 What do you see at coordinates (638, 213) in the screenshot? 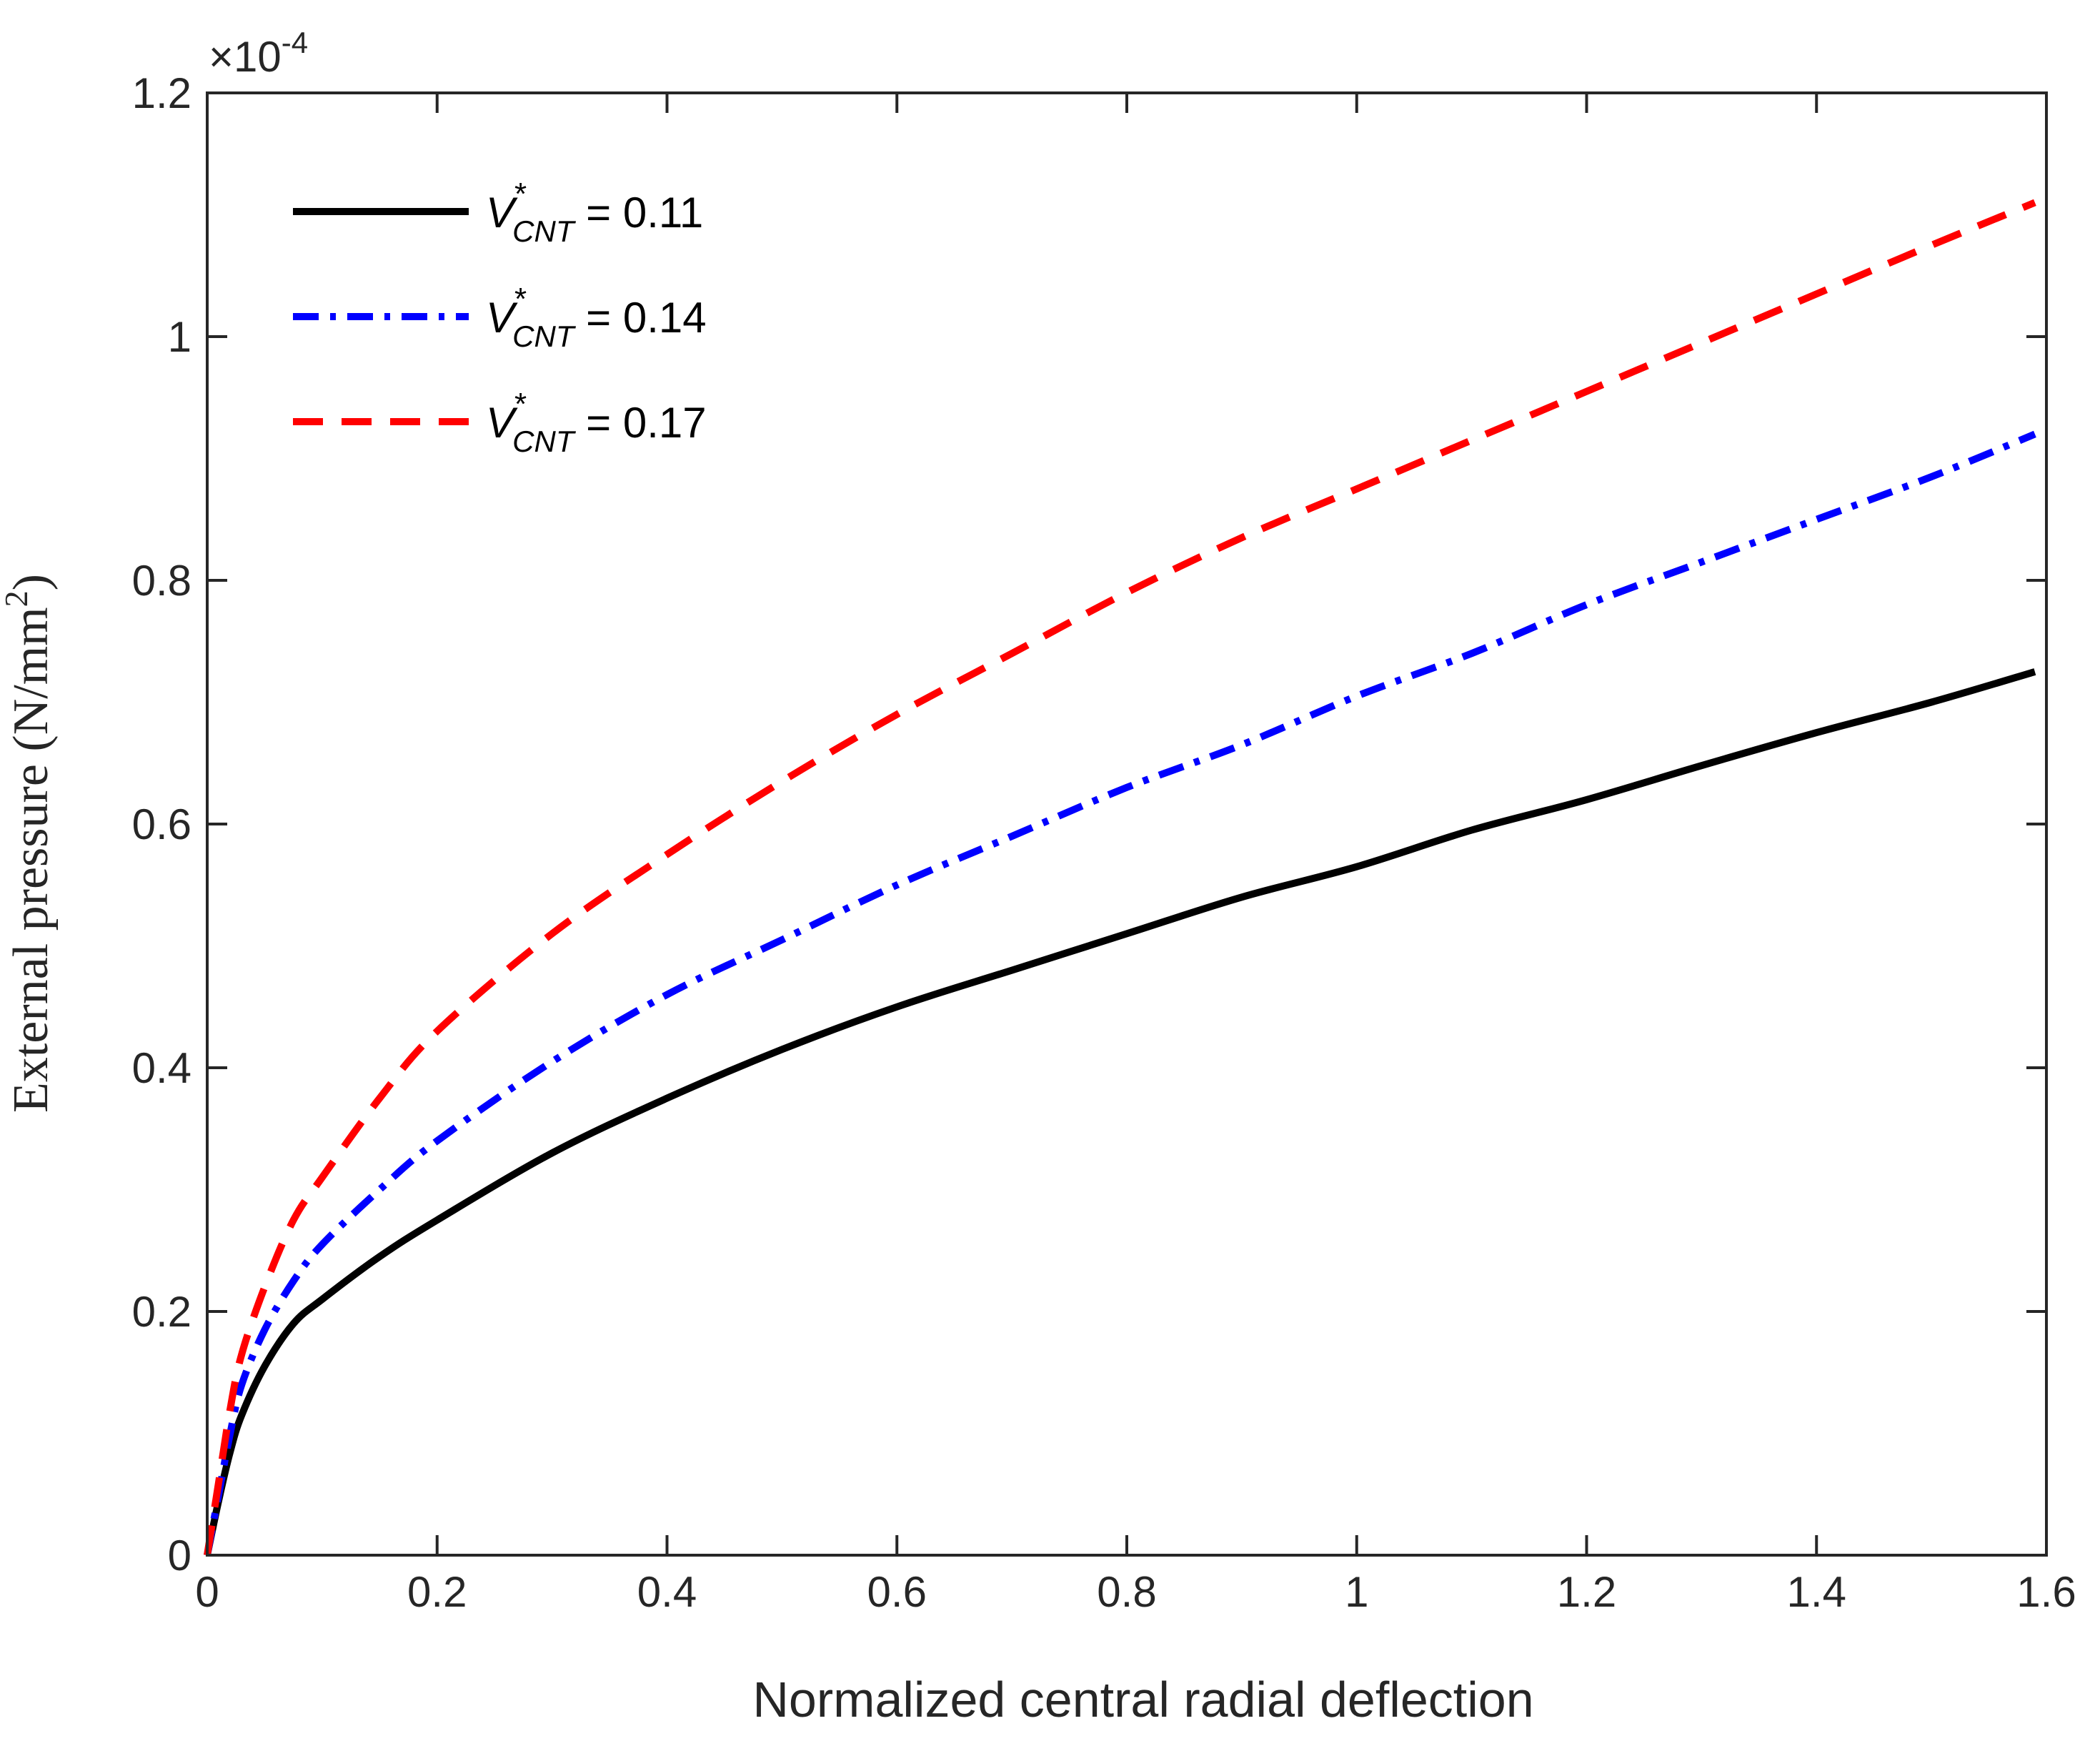
I see `legend-value: = 0.11` at bounding box center [638, 213].